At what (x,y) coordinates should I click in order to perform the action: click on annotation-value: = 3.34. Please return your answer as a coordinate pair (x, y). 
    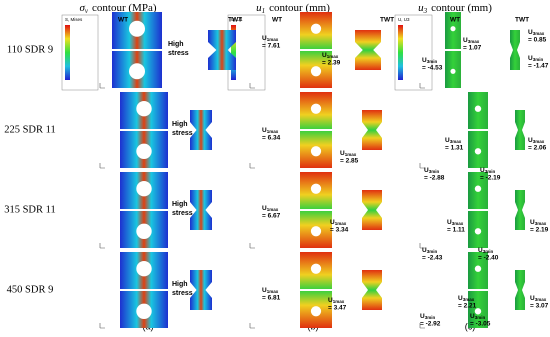
    Looking at the image, I should click on (339, 230).